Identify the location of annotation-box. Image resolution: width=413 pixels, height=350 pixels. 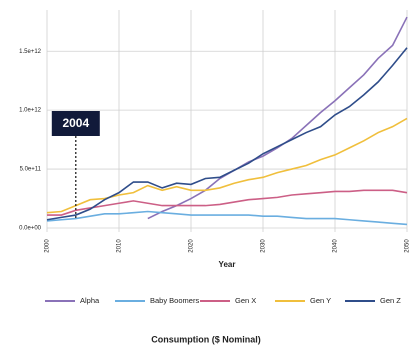
(75, 123).